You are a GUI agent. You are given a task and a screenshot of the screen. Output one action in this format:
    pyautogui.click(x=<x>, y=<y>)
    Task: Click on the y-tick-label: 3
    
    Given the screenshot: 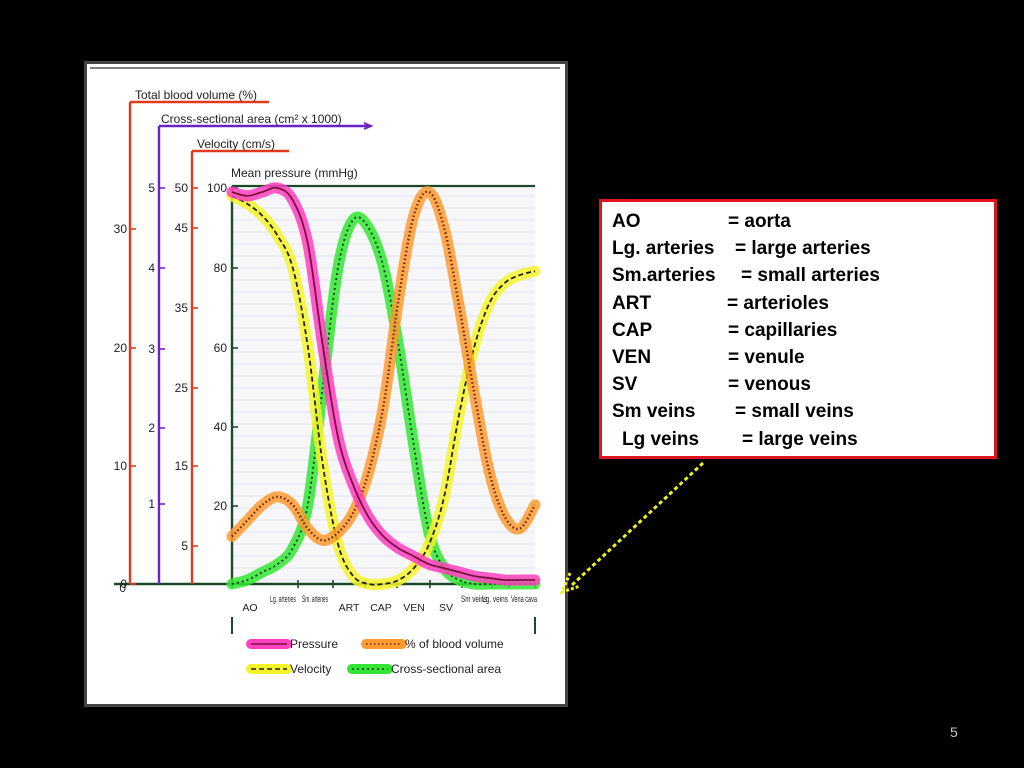 What is the action you would take?
    pyautogui.click(x=151, y=349)
    